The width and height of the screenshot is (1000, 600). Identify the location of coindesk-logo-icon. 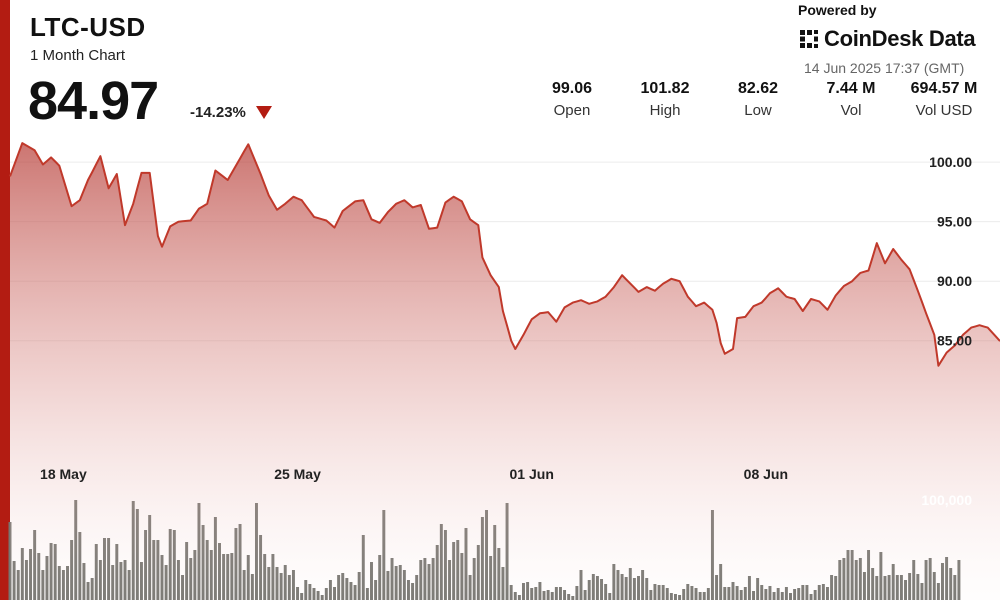
(809, 39).